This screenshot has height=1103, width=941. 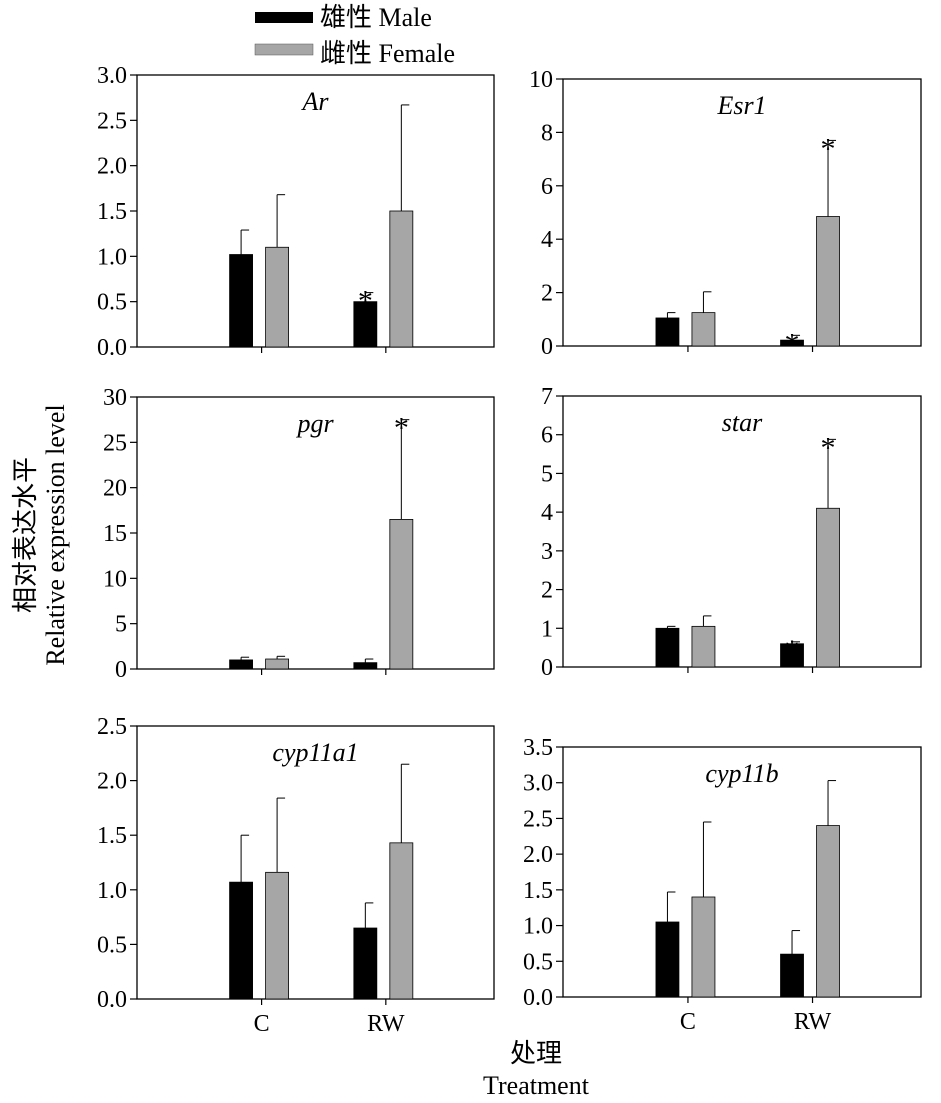 What do you see at coordinates (315, 752) in the screenshot?
I see `panel-title-cyp11a1: cyp11a1` at bounding box center [315, 752].